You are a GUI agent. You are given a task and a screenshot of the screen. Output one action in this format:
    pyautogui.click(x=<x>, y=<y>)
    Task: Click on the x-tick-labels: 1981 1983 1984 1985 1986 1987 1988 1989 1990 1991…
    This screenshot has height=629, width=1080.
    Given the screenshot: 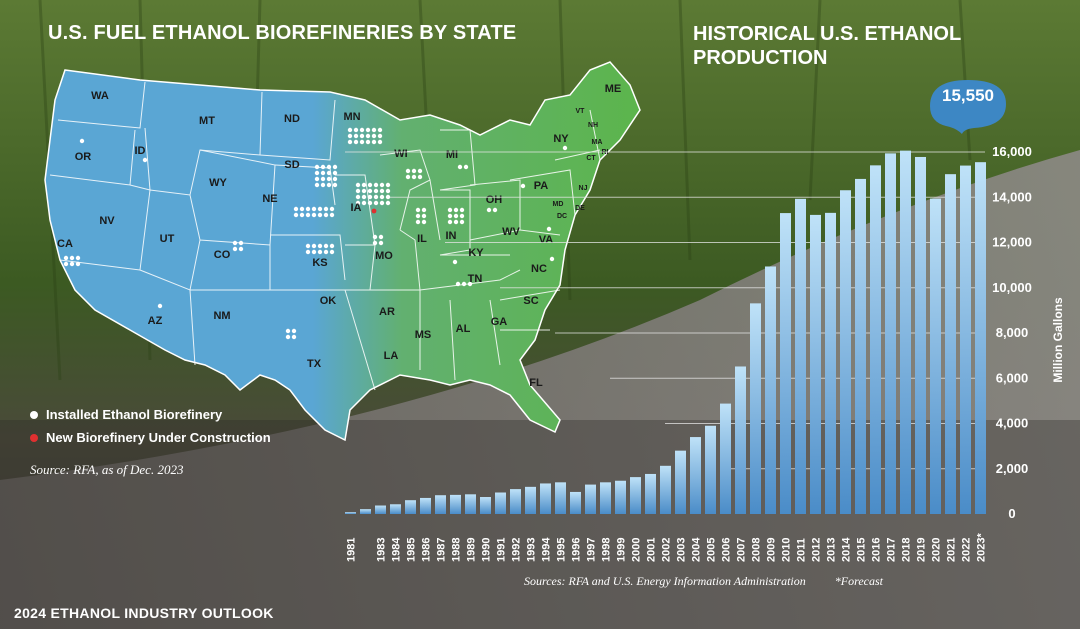 What is the action you would take?
    pyautogui.click(x=667, y=547)
    